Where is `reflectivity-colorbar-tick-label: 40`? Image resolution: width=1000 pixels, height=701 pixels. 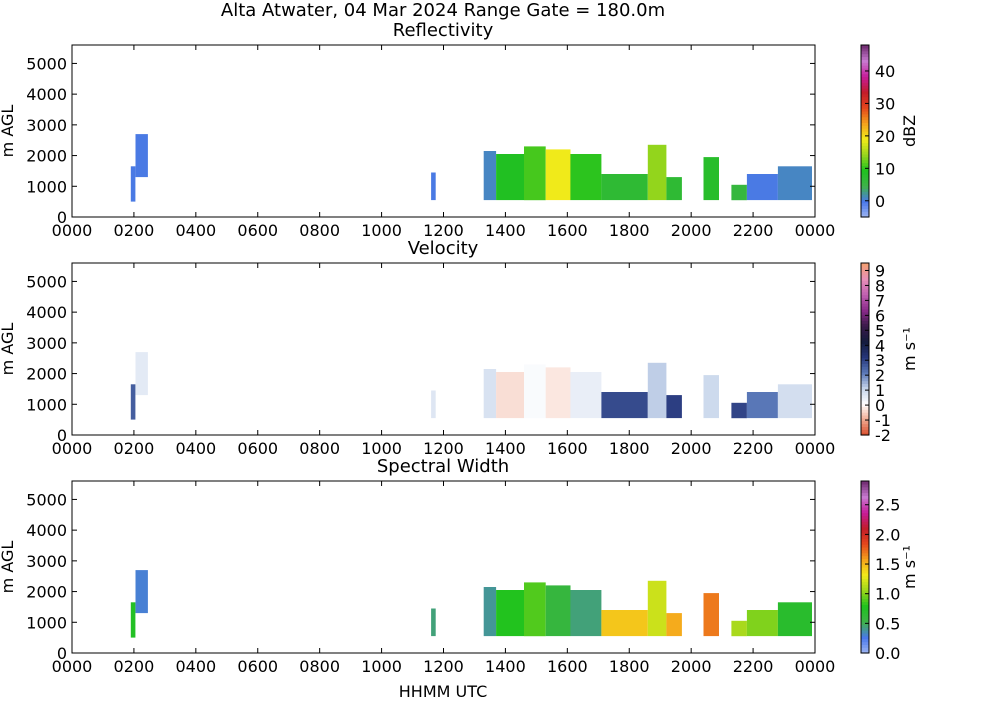 reflectivity-colorbar-tick-label: 40 is located at coordinates (885, 71).